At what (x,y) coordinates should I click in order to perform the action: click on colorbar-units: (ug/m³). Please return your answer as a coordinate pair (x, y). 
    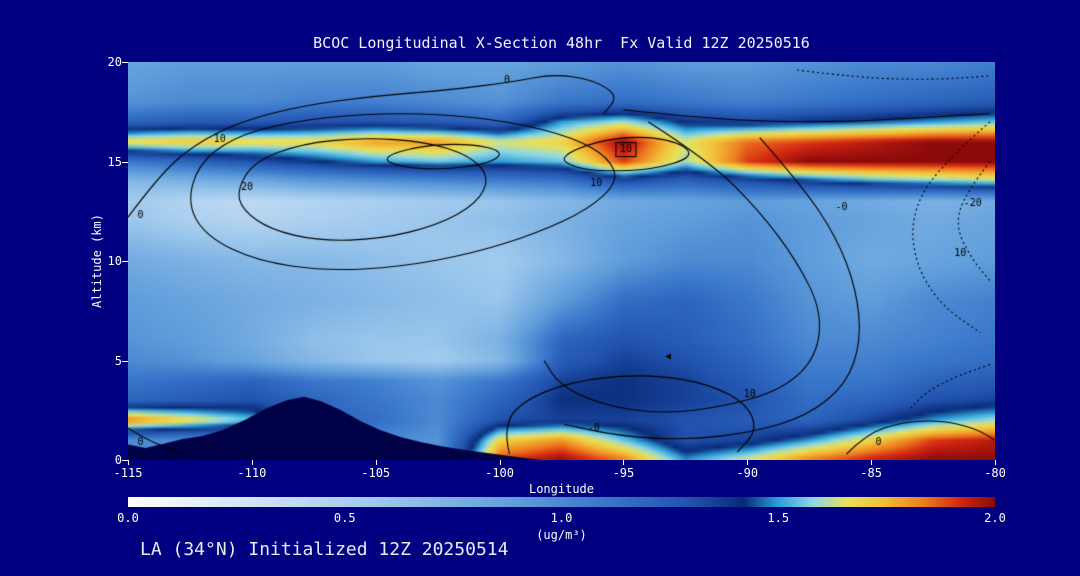
    Looking at the image, I should click on (561, 535).